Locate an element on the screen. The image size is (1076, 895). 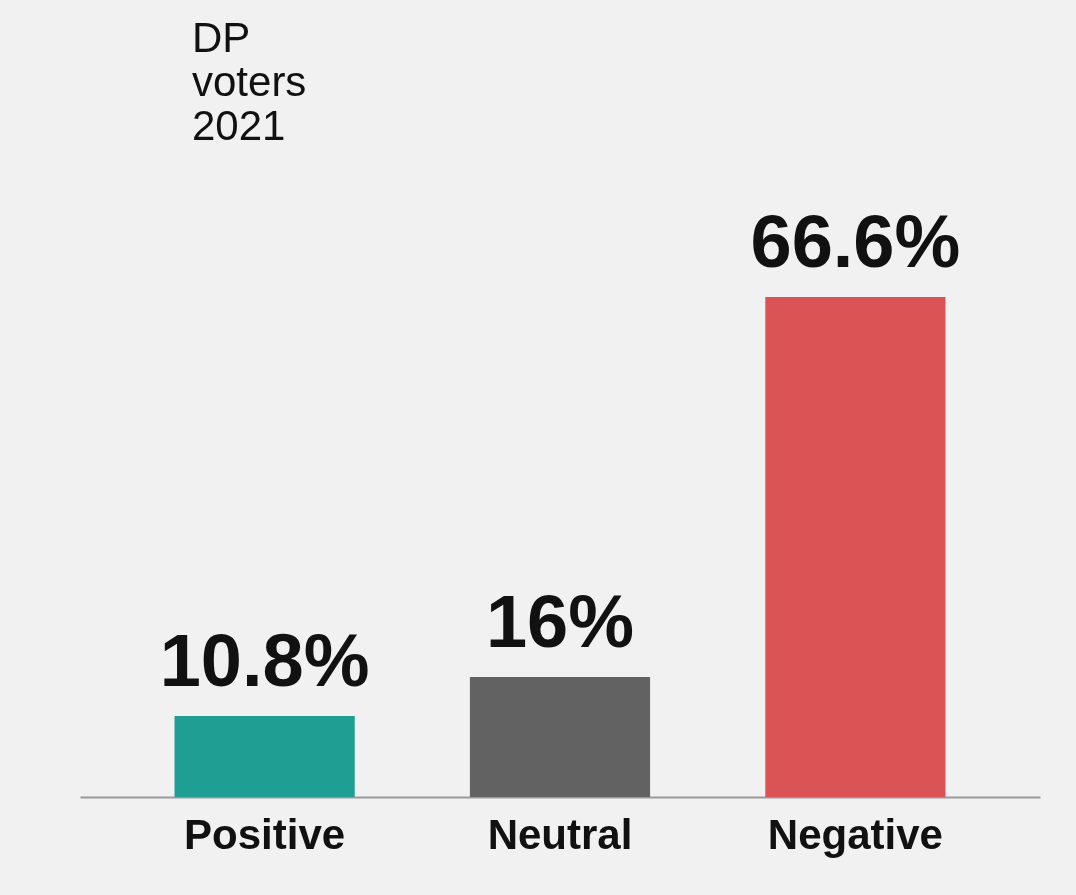
data-label: 66.6% is located at coordinates (855, 241).